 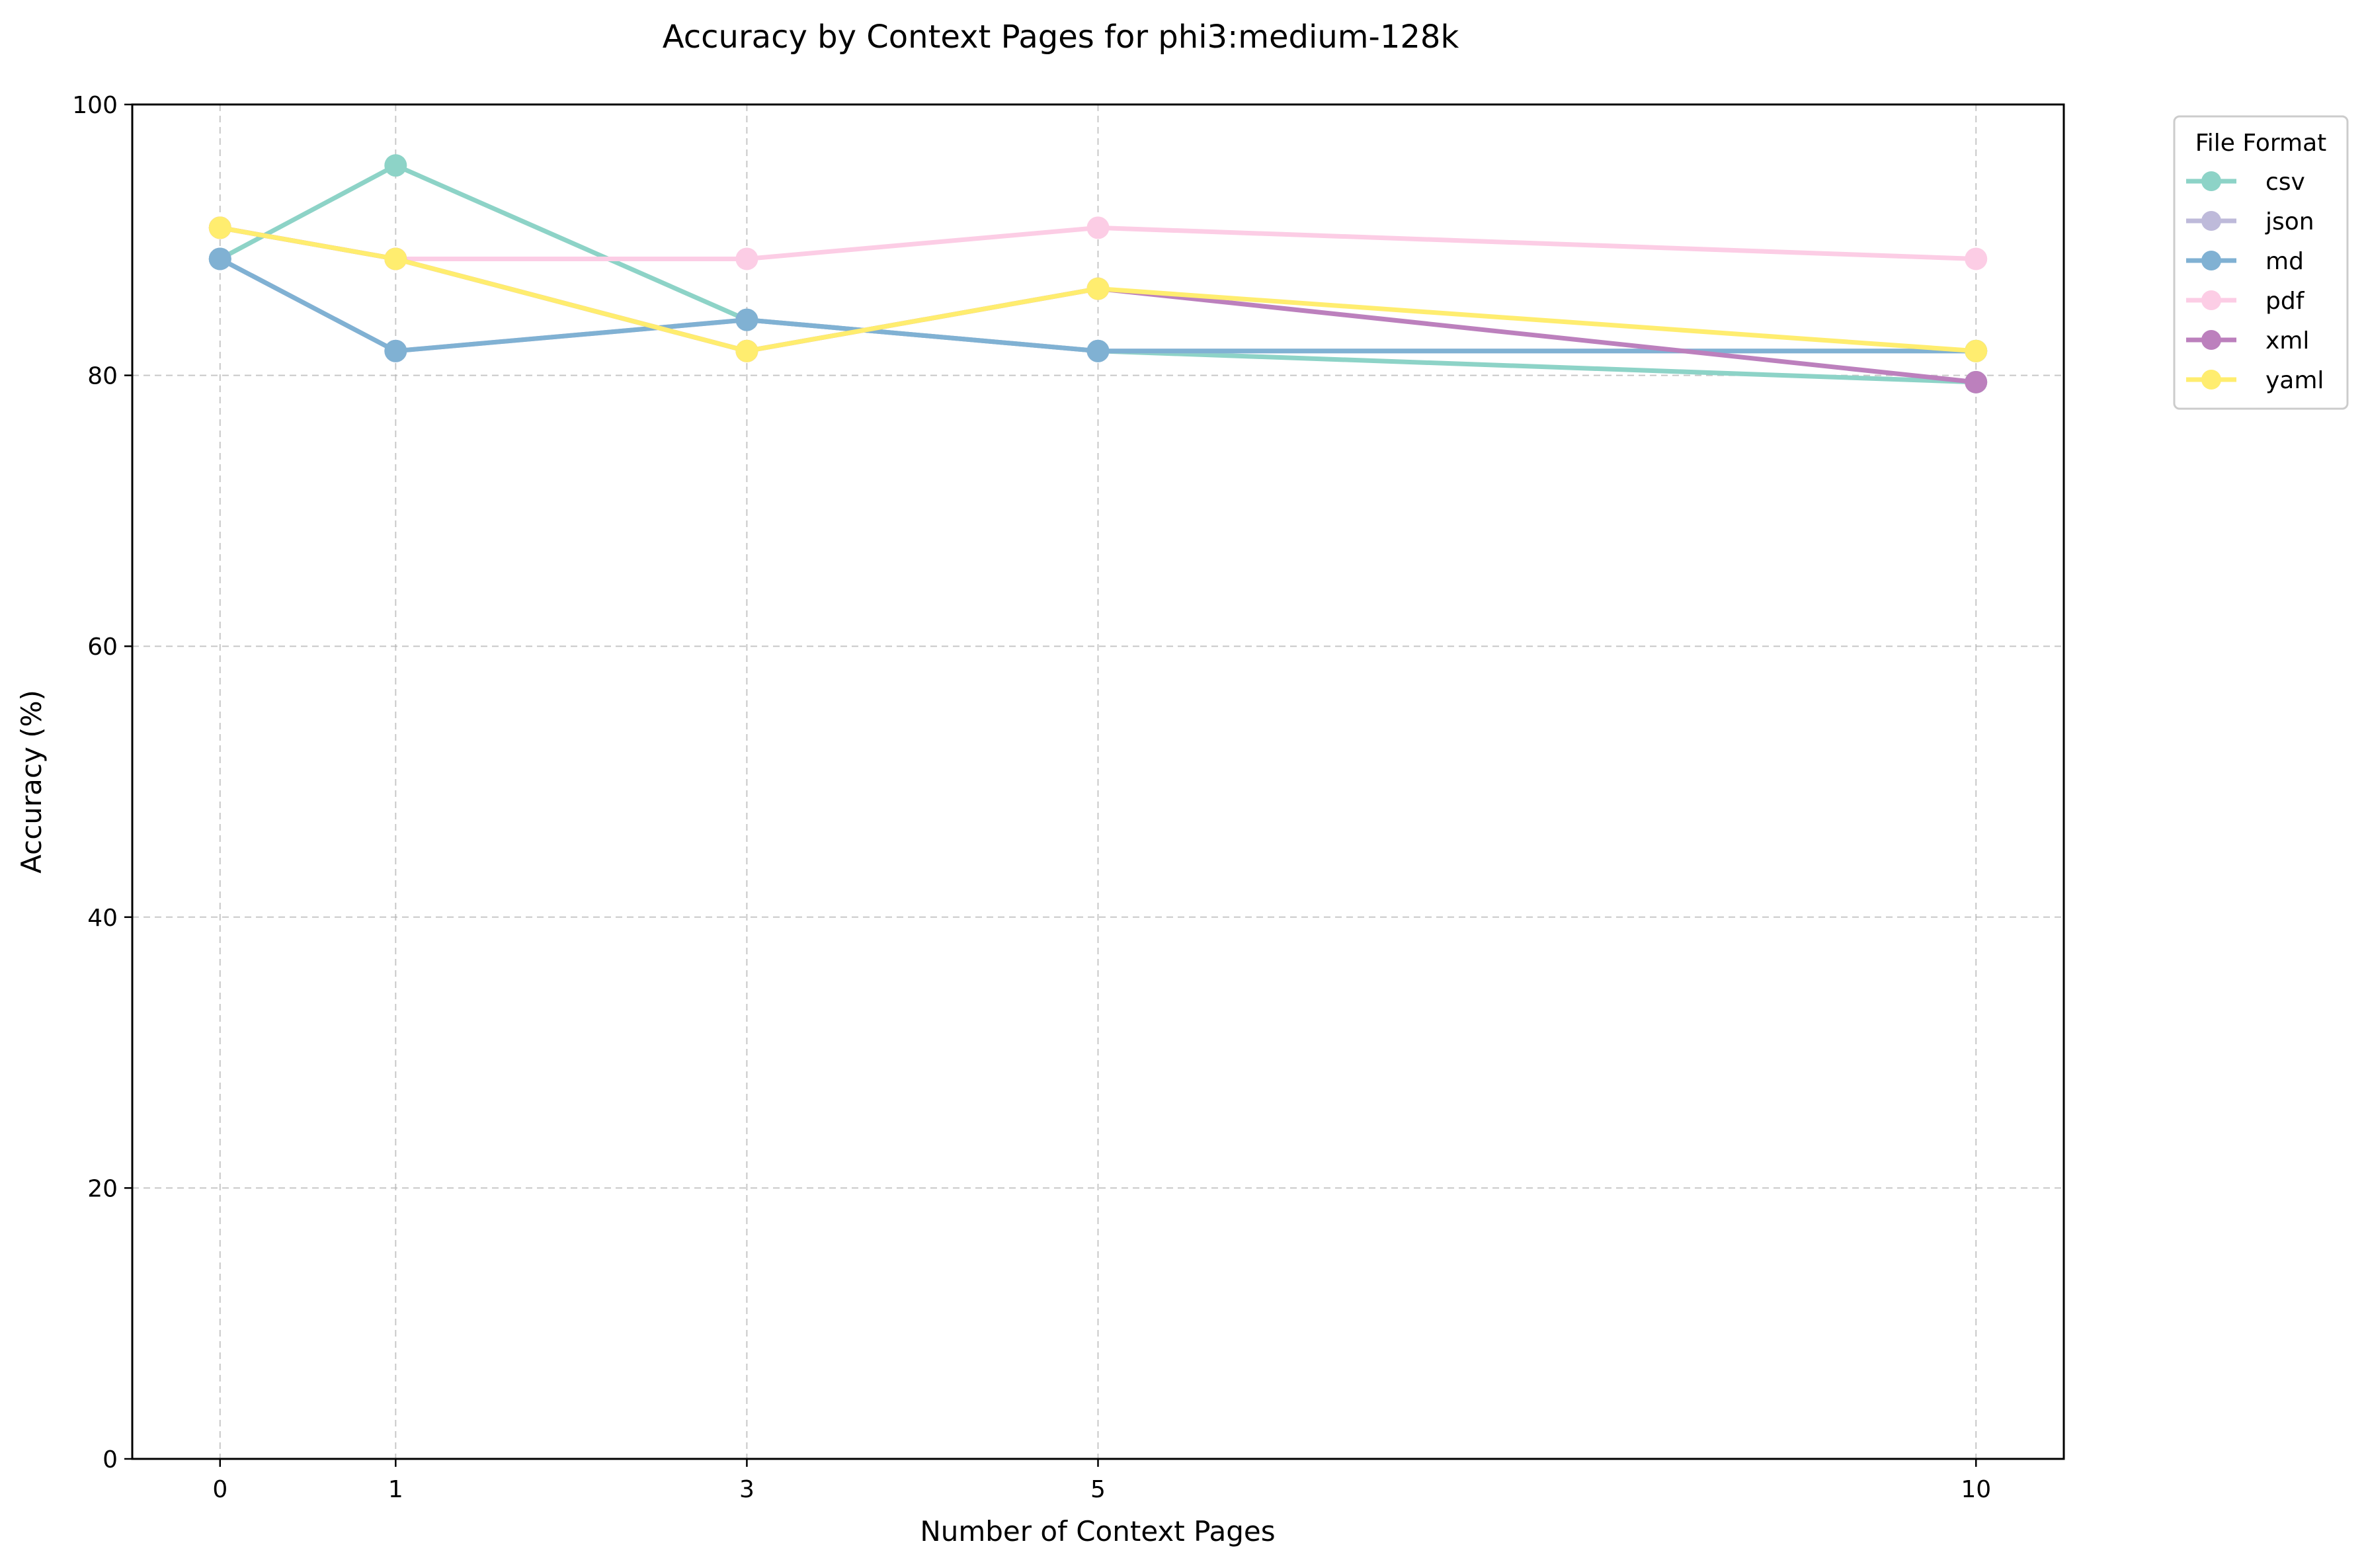 I want to click on y-tick-label: 20, so click(x=103, y=1188).